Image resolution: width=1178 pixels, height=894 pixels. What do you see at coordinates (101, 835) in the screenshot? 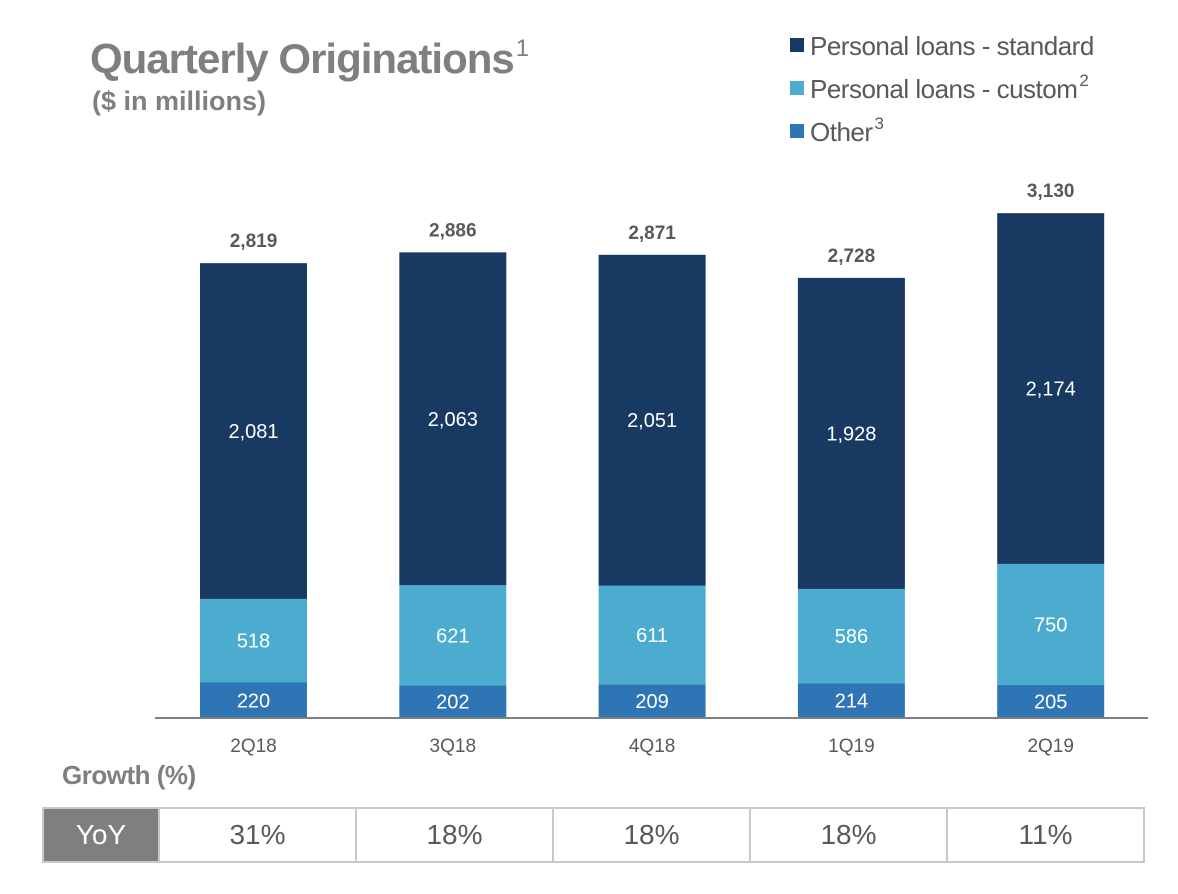
I see `growth-row-label: YoY` at bounding box center [101, 835].